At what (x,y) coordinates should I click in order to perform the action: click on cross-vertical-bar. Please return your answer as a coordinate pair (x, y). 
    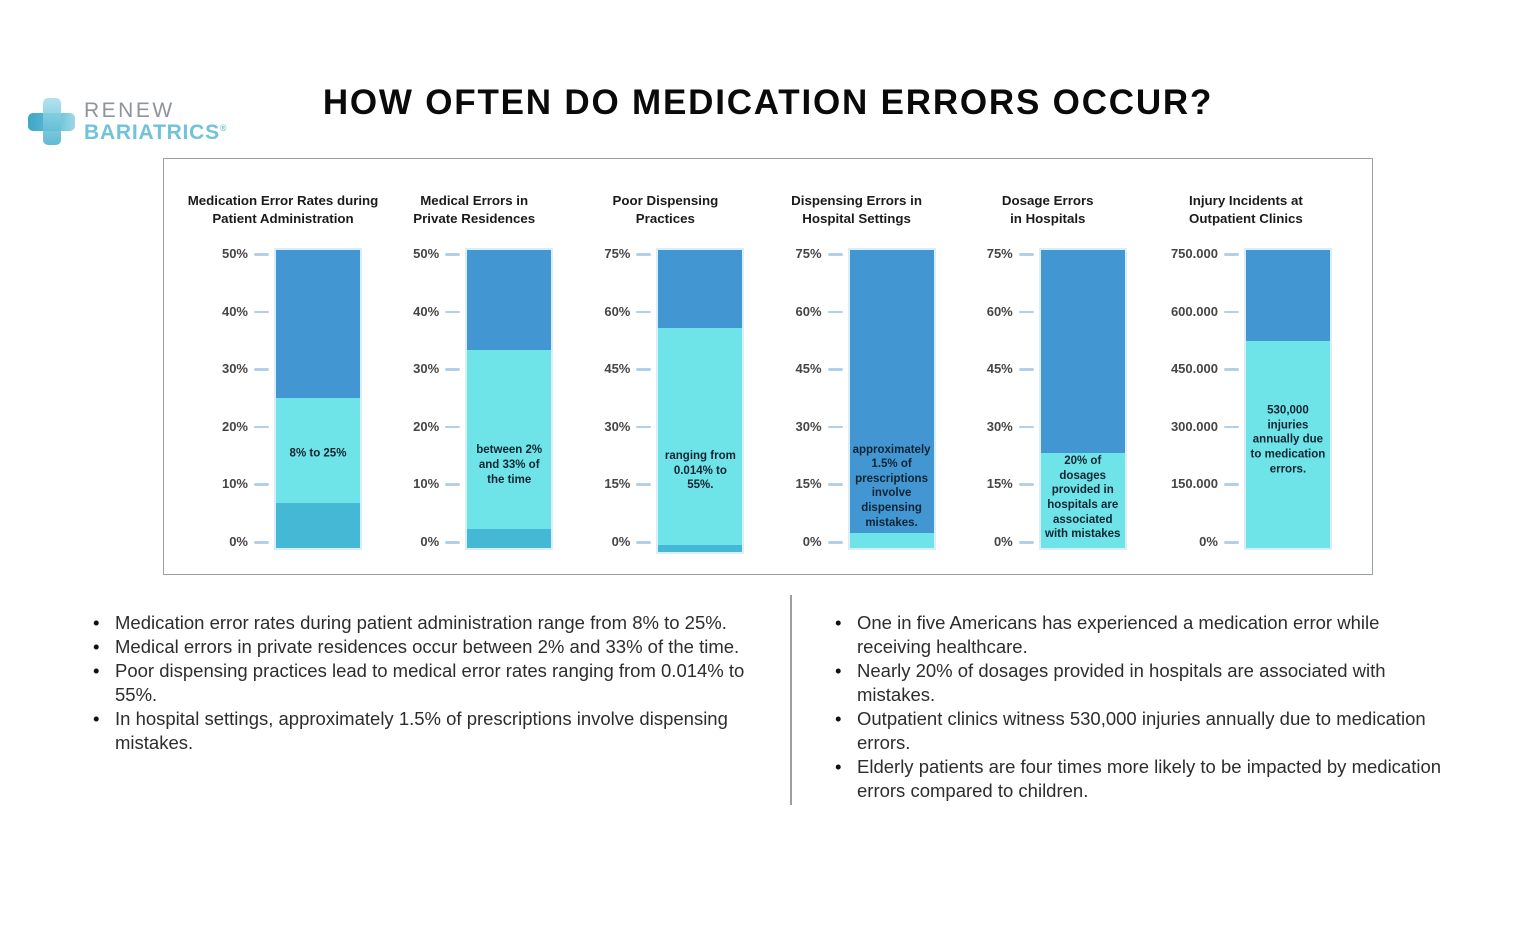
    Looking at the image, I should click on (52, 121).